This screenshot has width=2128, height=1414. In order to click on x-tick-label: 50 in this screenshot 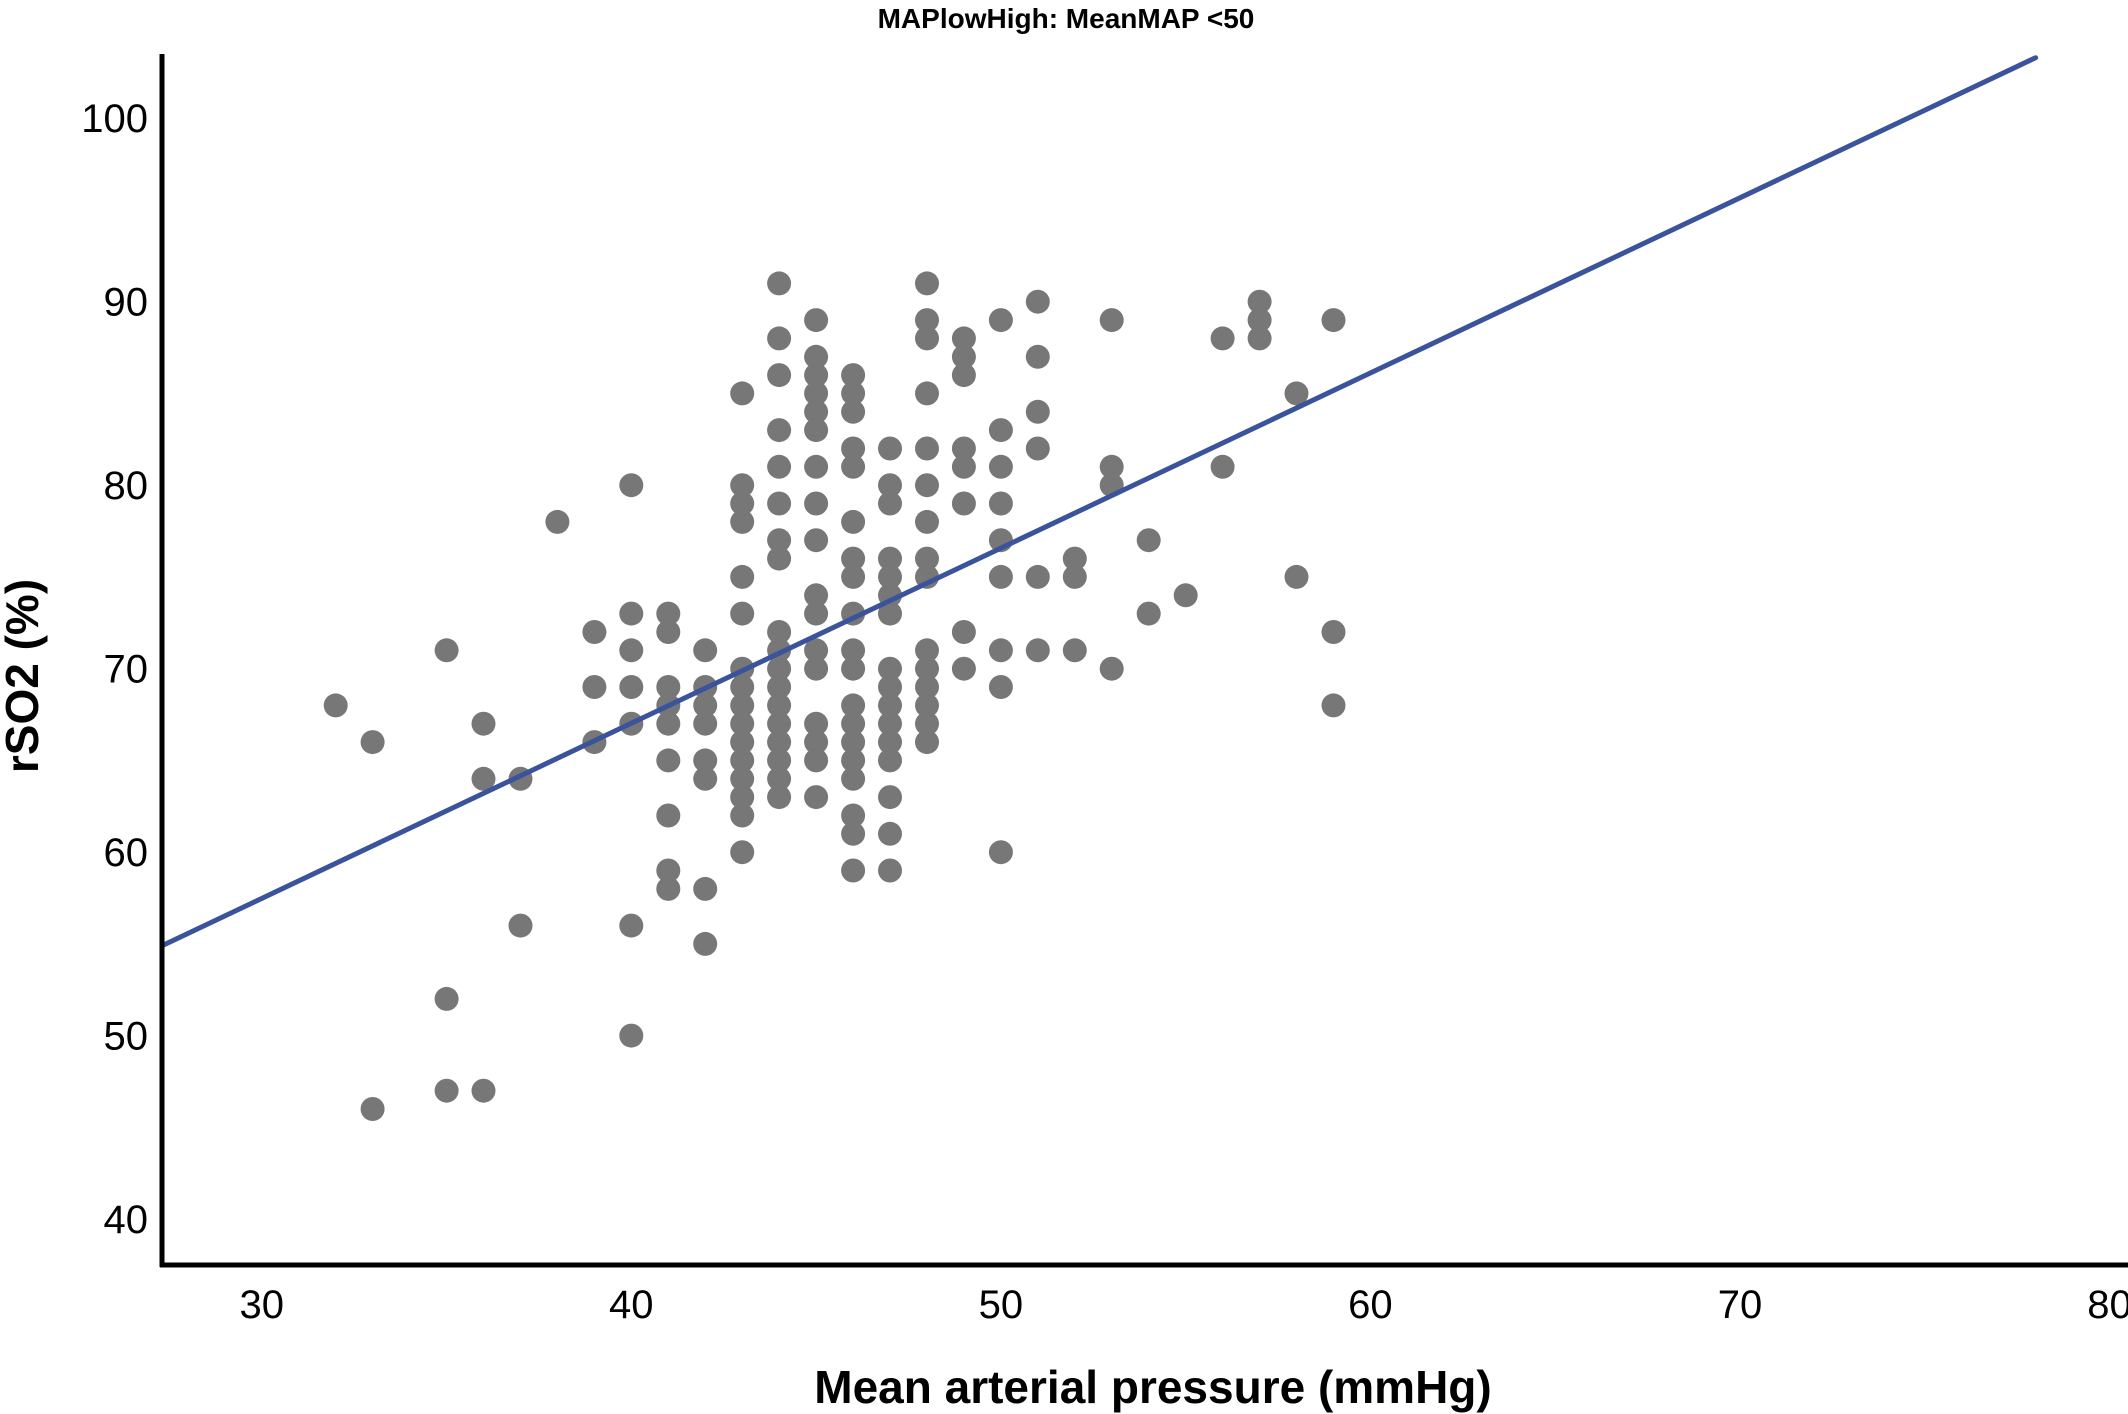, I will do `click(1001, 1305)`.